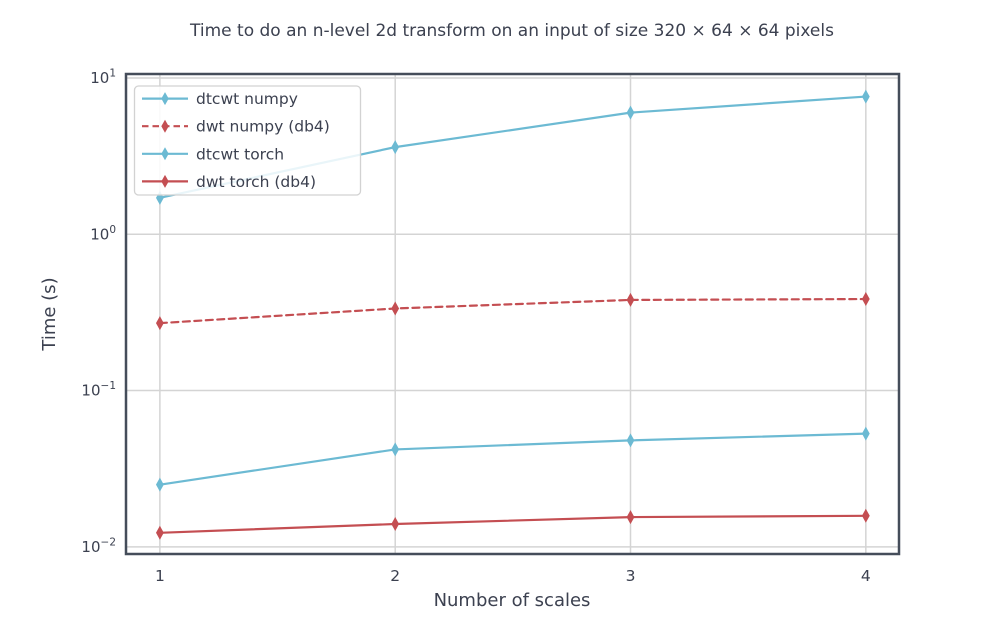 Image resolution: width=1000 pixels, height=625 pixels. Describe the element at coordinates (98, 546) in the screenshot. I see `y-tick-label: 10⁻²` at that location.